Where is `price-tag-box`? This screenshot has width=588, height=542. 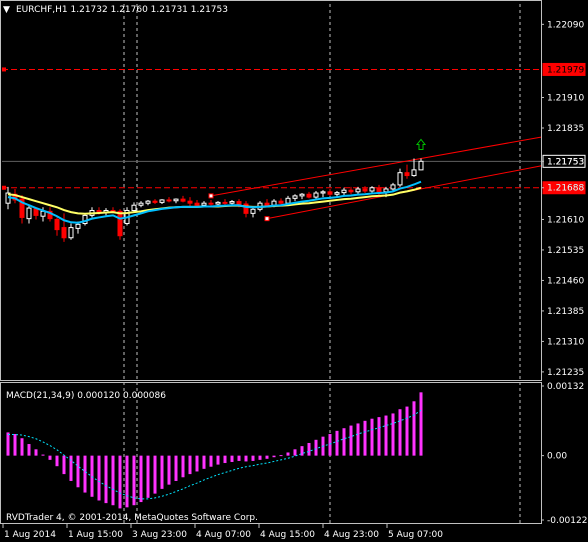 price-tag-box is located at coordinates (564, 69).